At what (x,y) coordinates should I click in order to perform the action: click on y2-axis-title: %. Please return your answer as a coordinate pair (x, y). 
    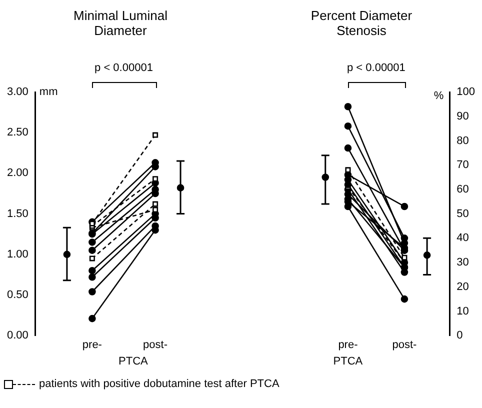
    Looking at the image, I should click on (439, 96).